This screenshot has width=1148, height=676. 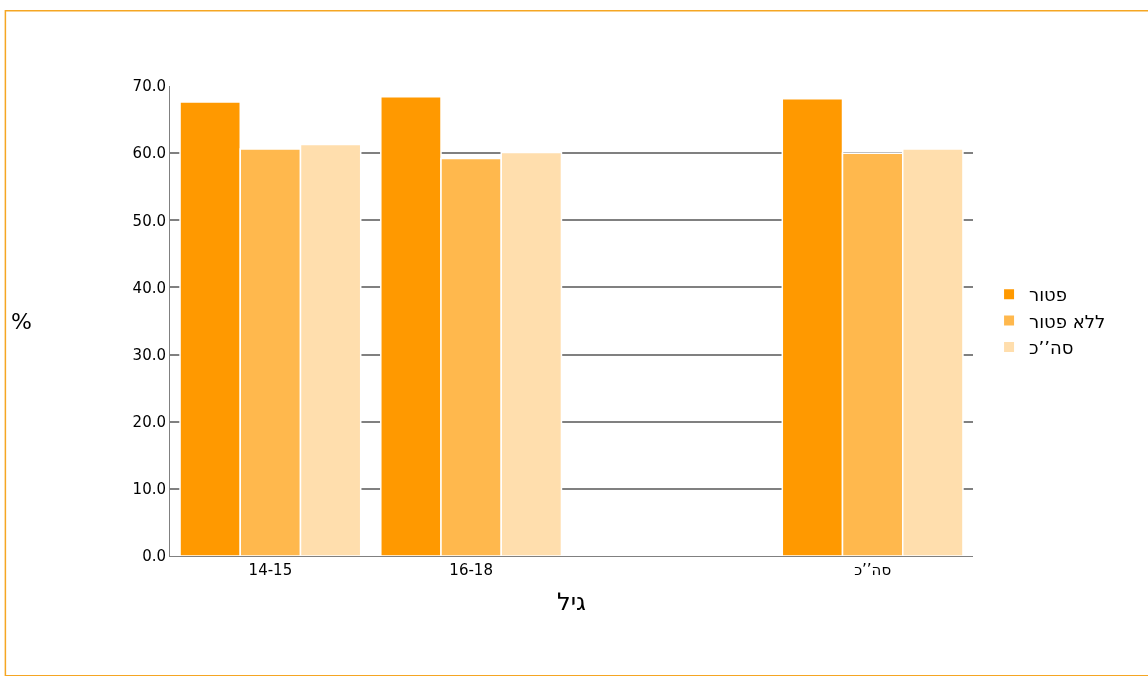 I want to click on x-axis-title: גיל, so click(x=572, y=602).